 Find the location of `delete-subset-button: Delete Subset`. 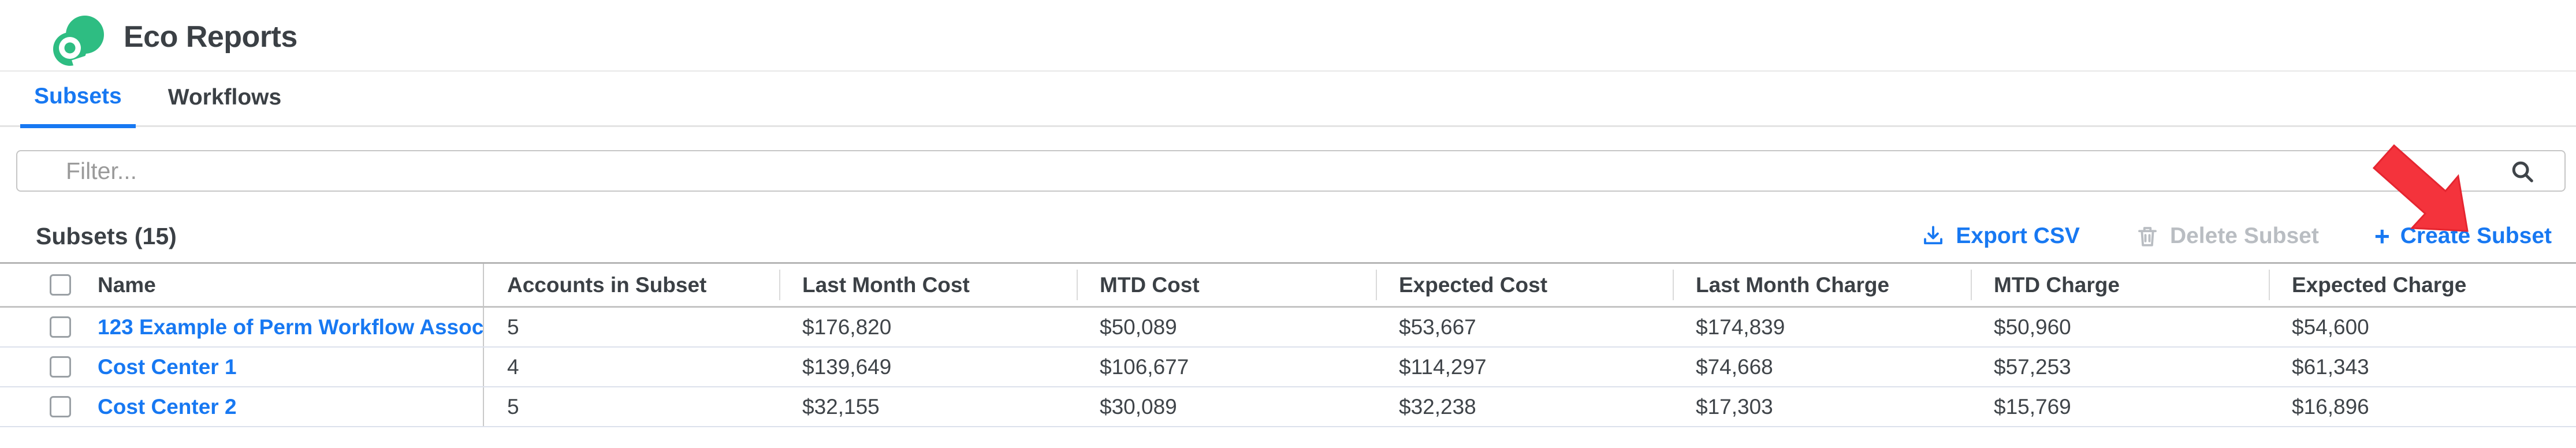

delete-subset-button: Delete Subset is located at coordinates (2227, 236).